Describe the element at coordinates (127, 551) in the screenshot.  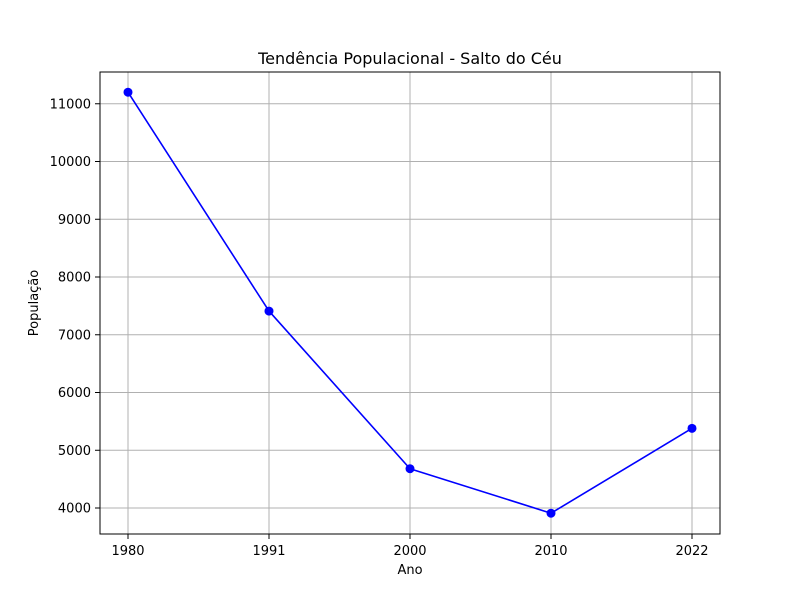
I see `x-tick-label: 1980` at that location.